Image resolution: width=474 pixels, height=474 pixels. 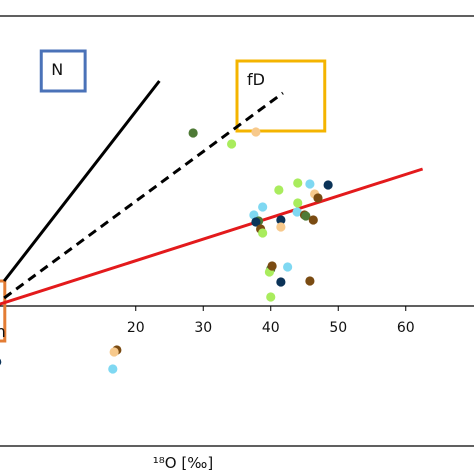 What do you see at coordinates (57, 69) in the screenshot?
I see `annotation-label-N: N` at bounding box center [57, 69].